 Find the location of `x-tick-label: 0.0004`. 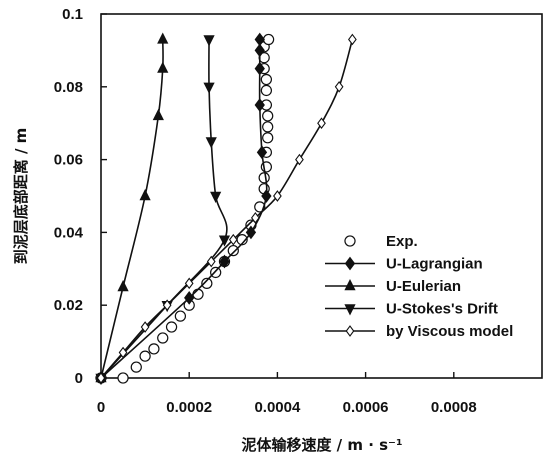

x-tick-label: 0.0004 is located at coordinates (277, 407).